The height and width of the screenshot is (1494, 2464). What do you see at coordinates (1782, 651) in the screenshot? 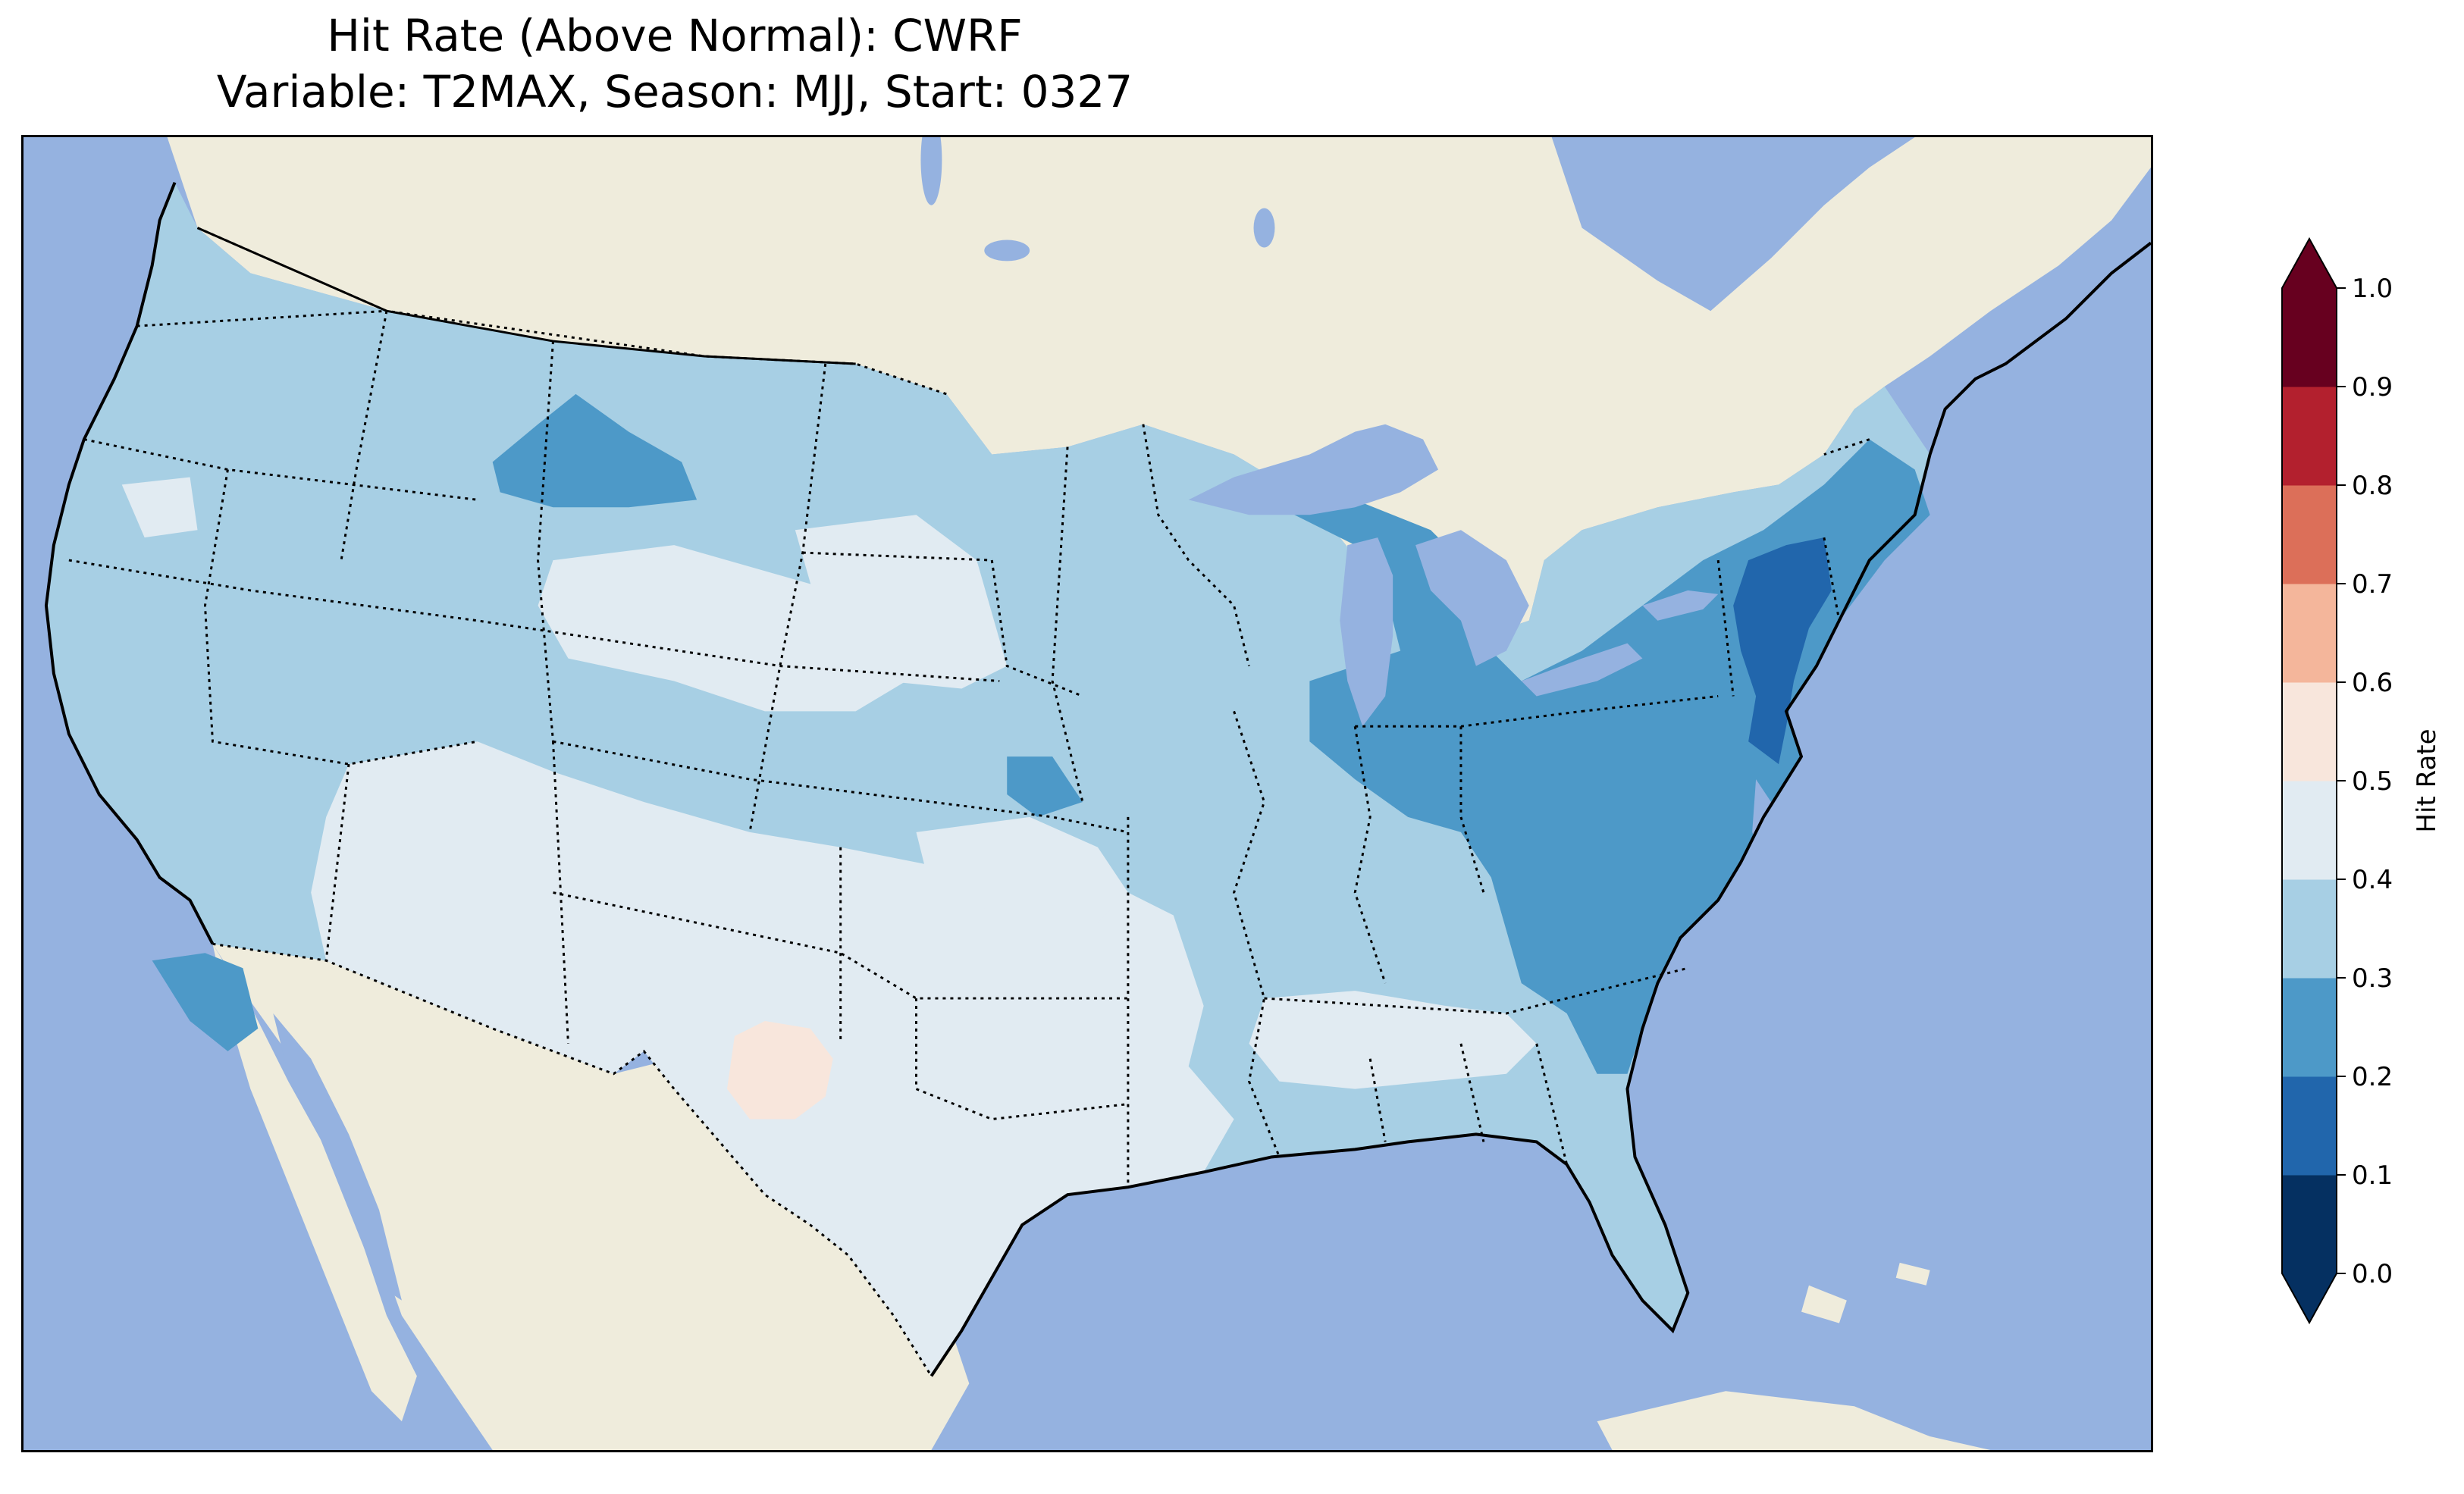
I see `hit-rate-region-northeast-corridor` at bounding box center [1782, 651].